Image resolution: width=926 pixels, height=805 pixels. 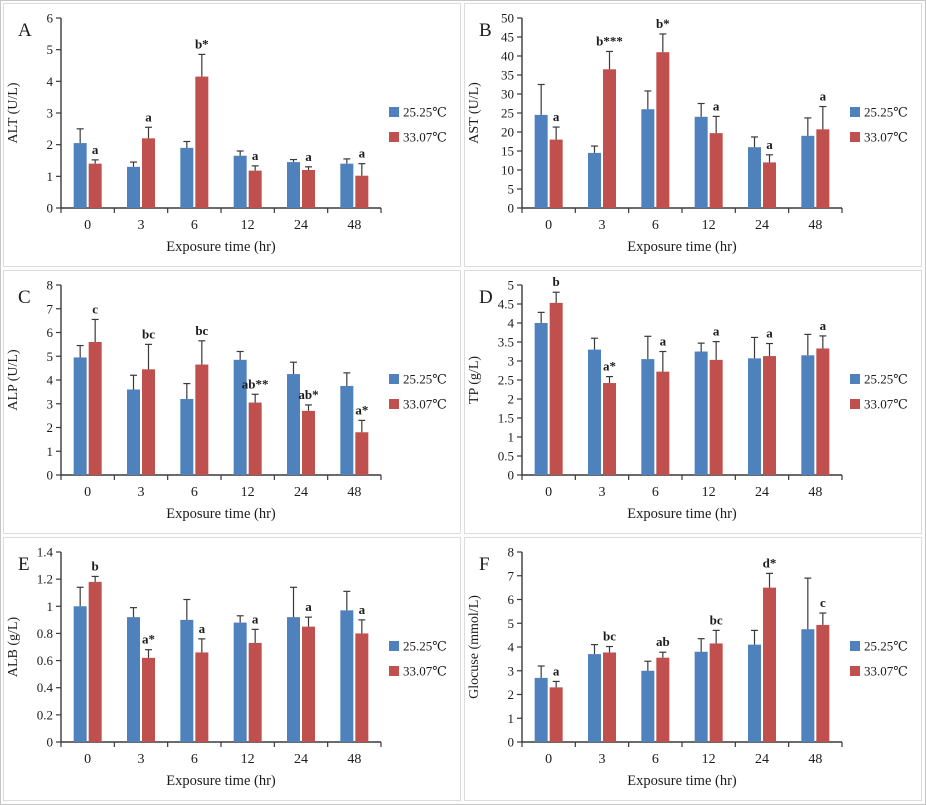 I want to click on panel-letter: A, so click(x=25, y=30).